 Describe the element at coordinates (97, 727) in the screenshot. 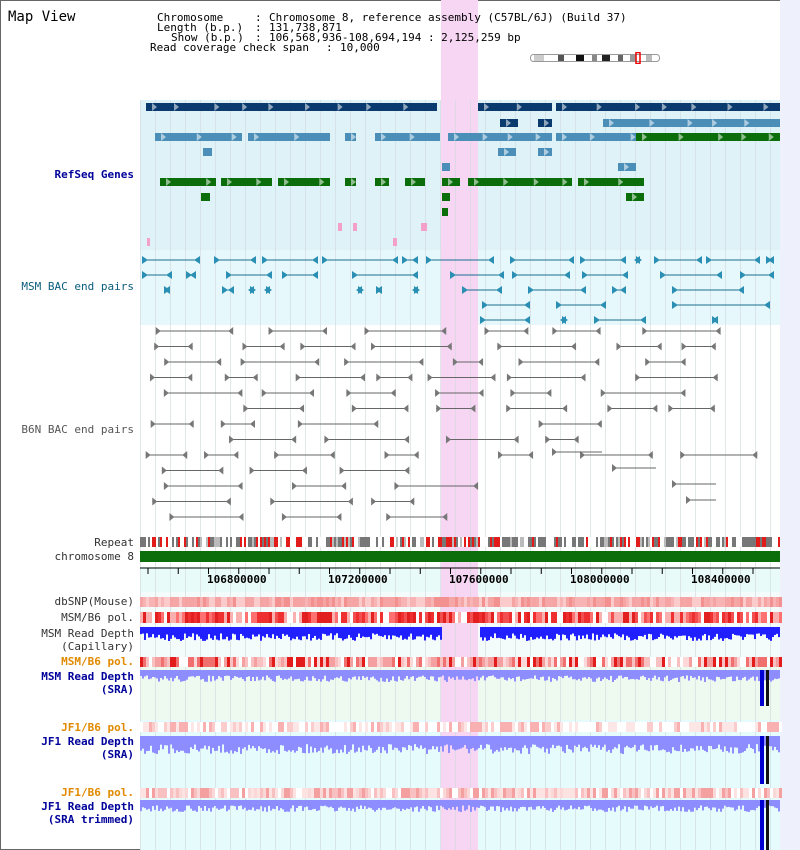

I see `track-label-jf1-b6-pol-1: JF1/B6 pol.` at that location.